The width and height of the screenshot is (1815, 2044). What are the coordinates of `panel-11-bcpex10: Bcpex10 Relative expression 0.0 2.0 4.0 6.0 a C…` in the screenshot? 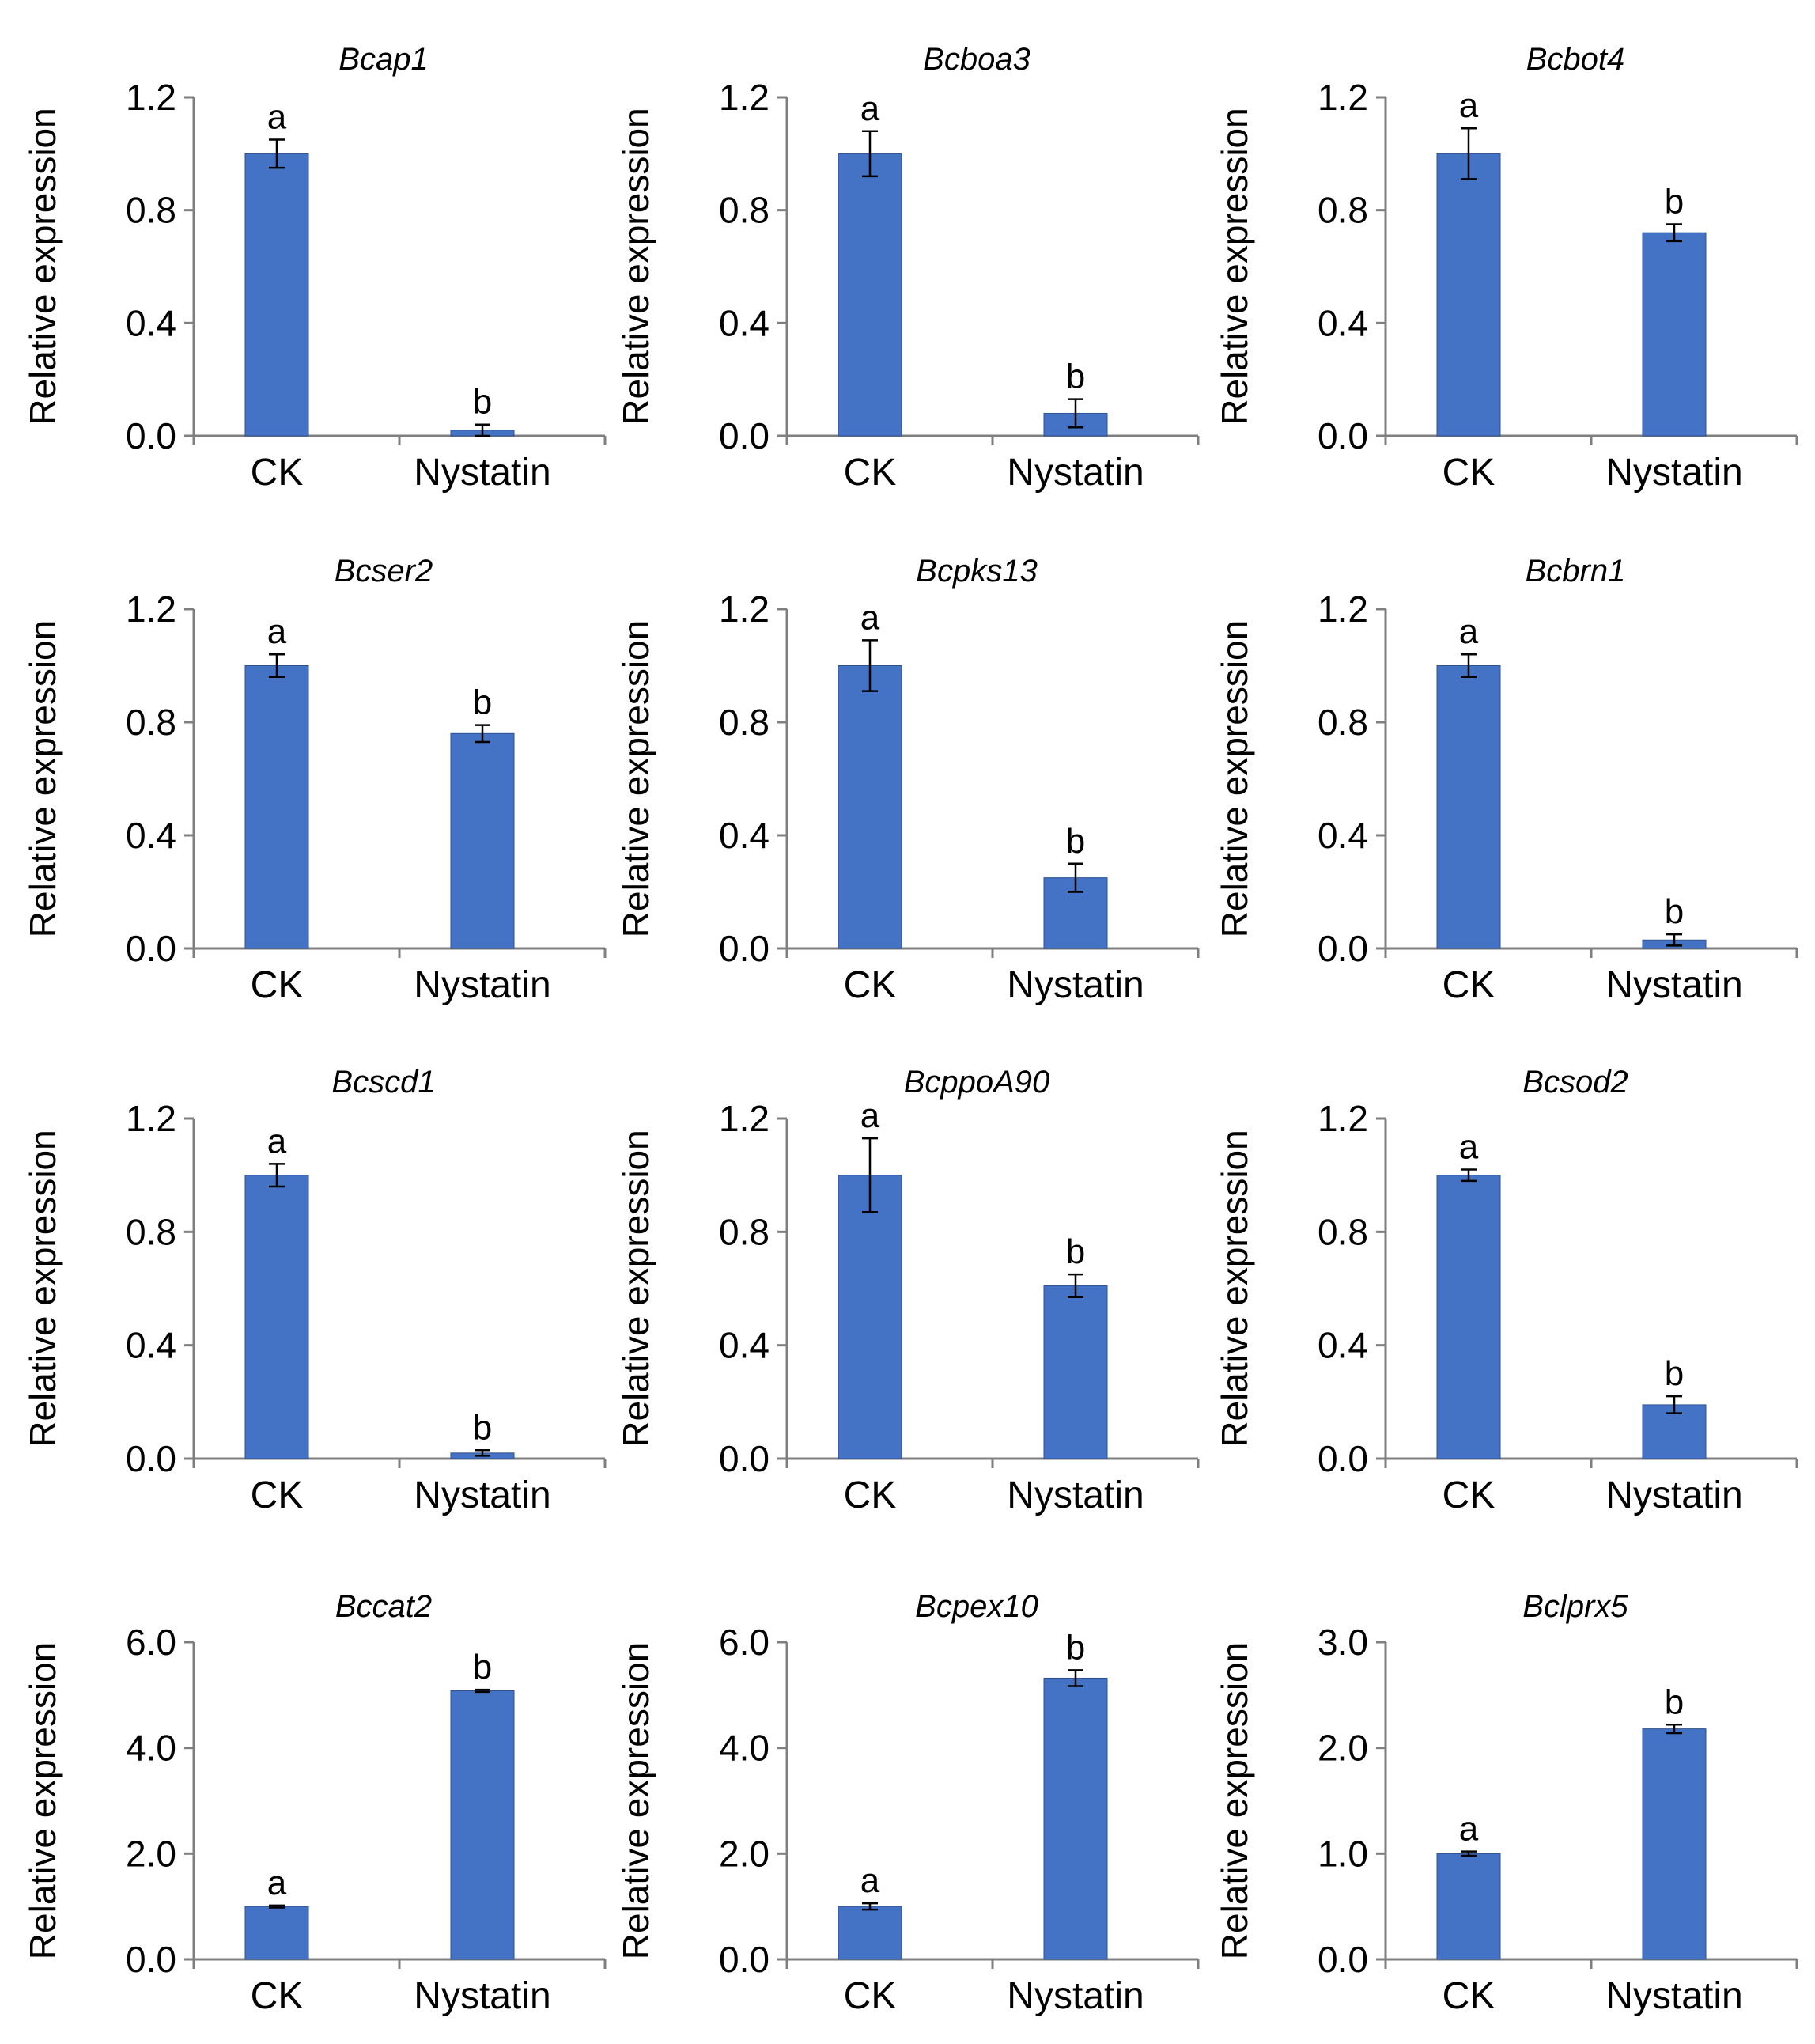 It's located at (907, 1803).